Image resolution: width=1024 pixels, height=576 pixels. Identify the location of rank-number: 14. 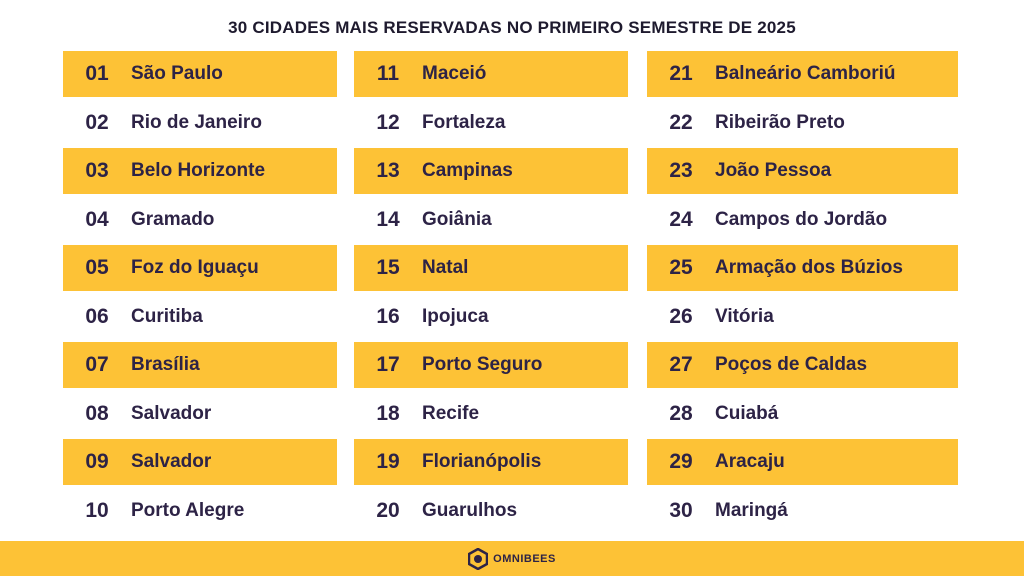
(388, 219).